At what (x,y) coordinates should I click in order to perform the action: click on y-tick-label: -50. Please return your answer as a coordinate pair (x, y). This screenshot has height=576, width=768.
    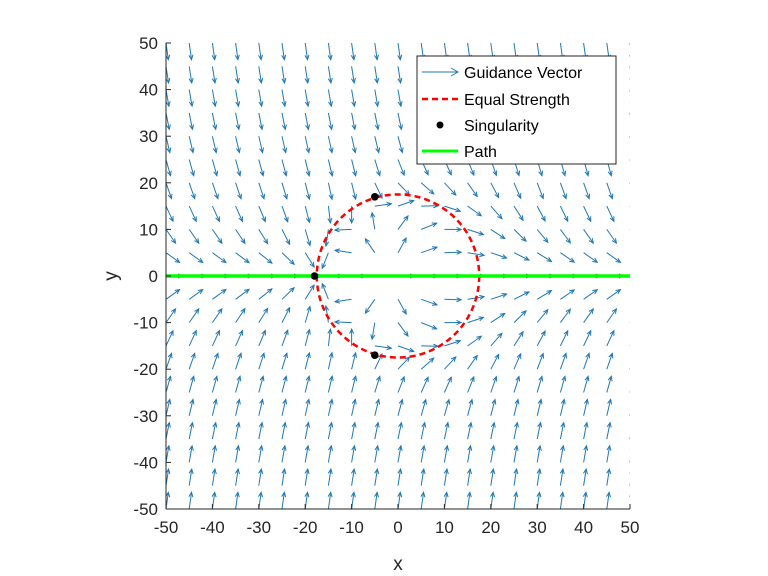
    Looking at the image, I should click on (145, 509).